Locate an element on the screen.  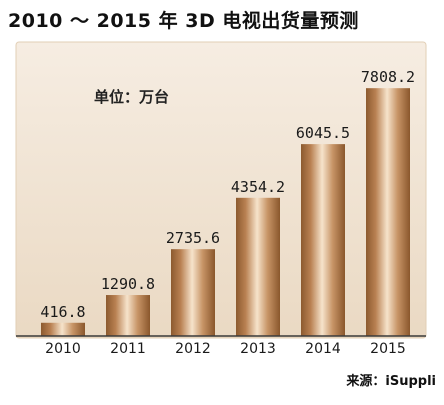
x-tick-2013: 2013 is located at coordinates (258, 349).